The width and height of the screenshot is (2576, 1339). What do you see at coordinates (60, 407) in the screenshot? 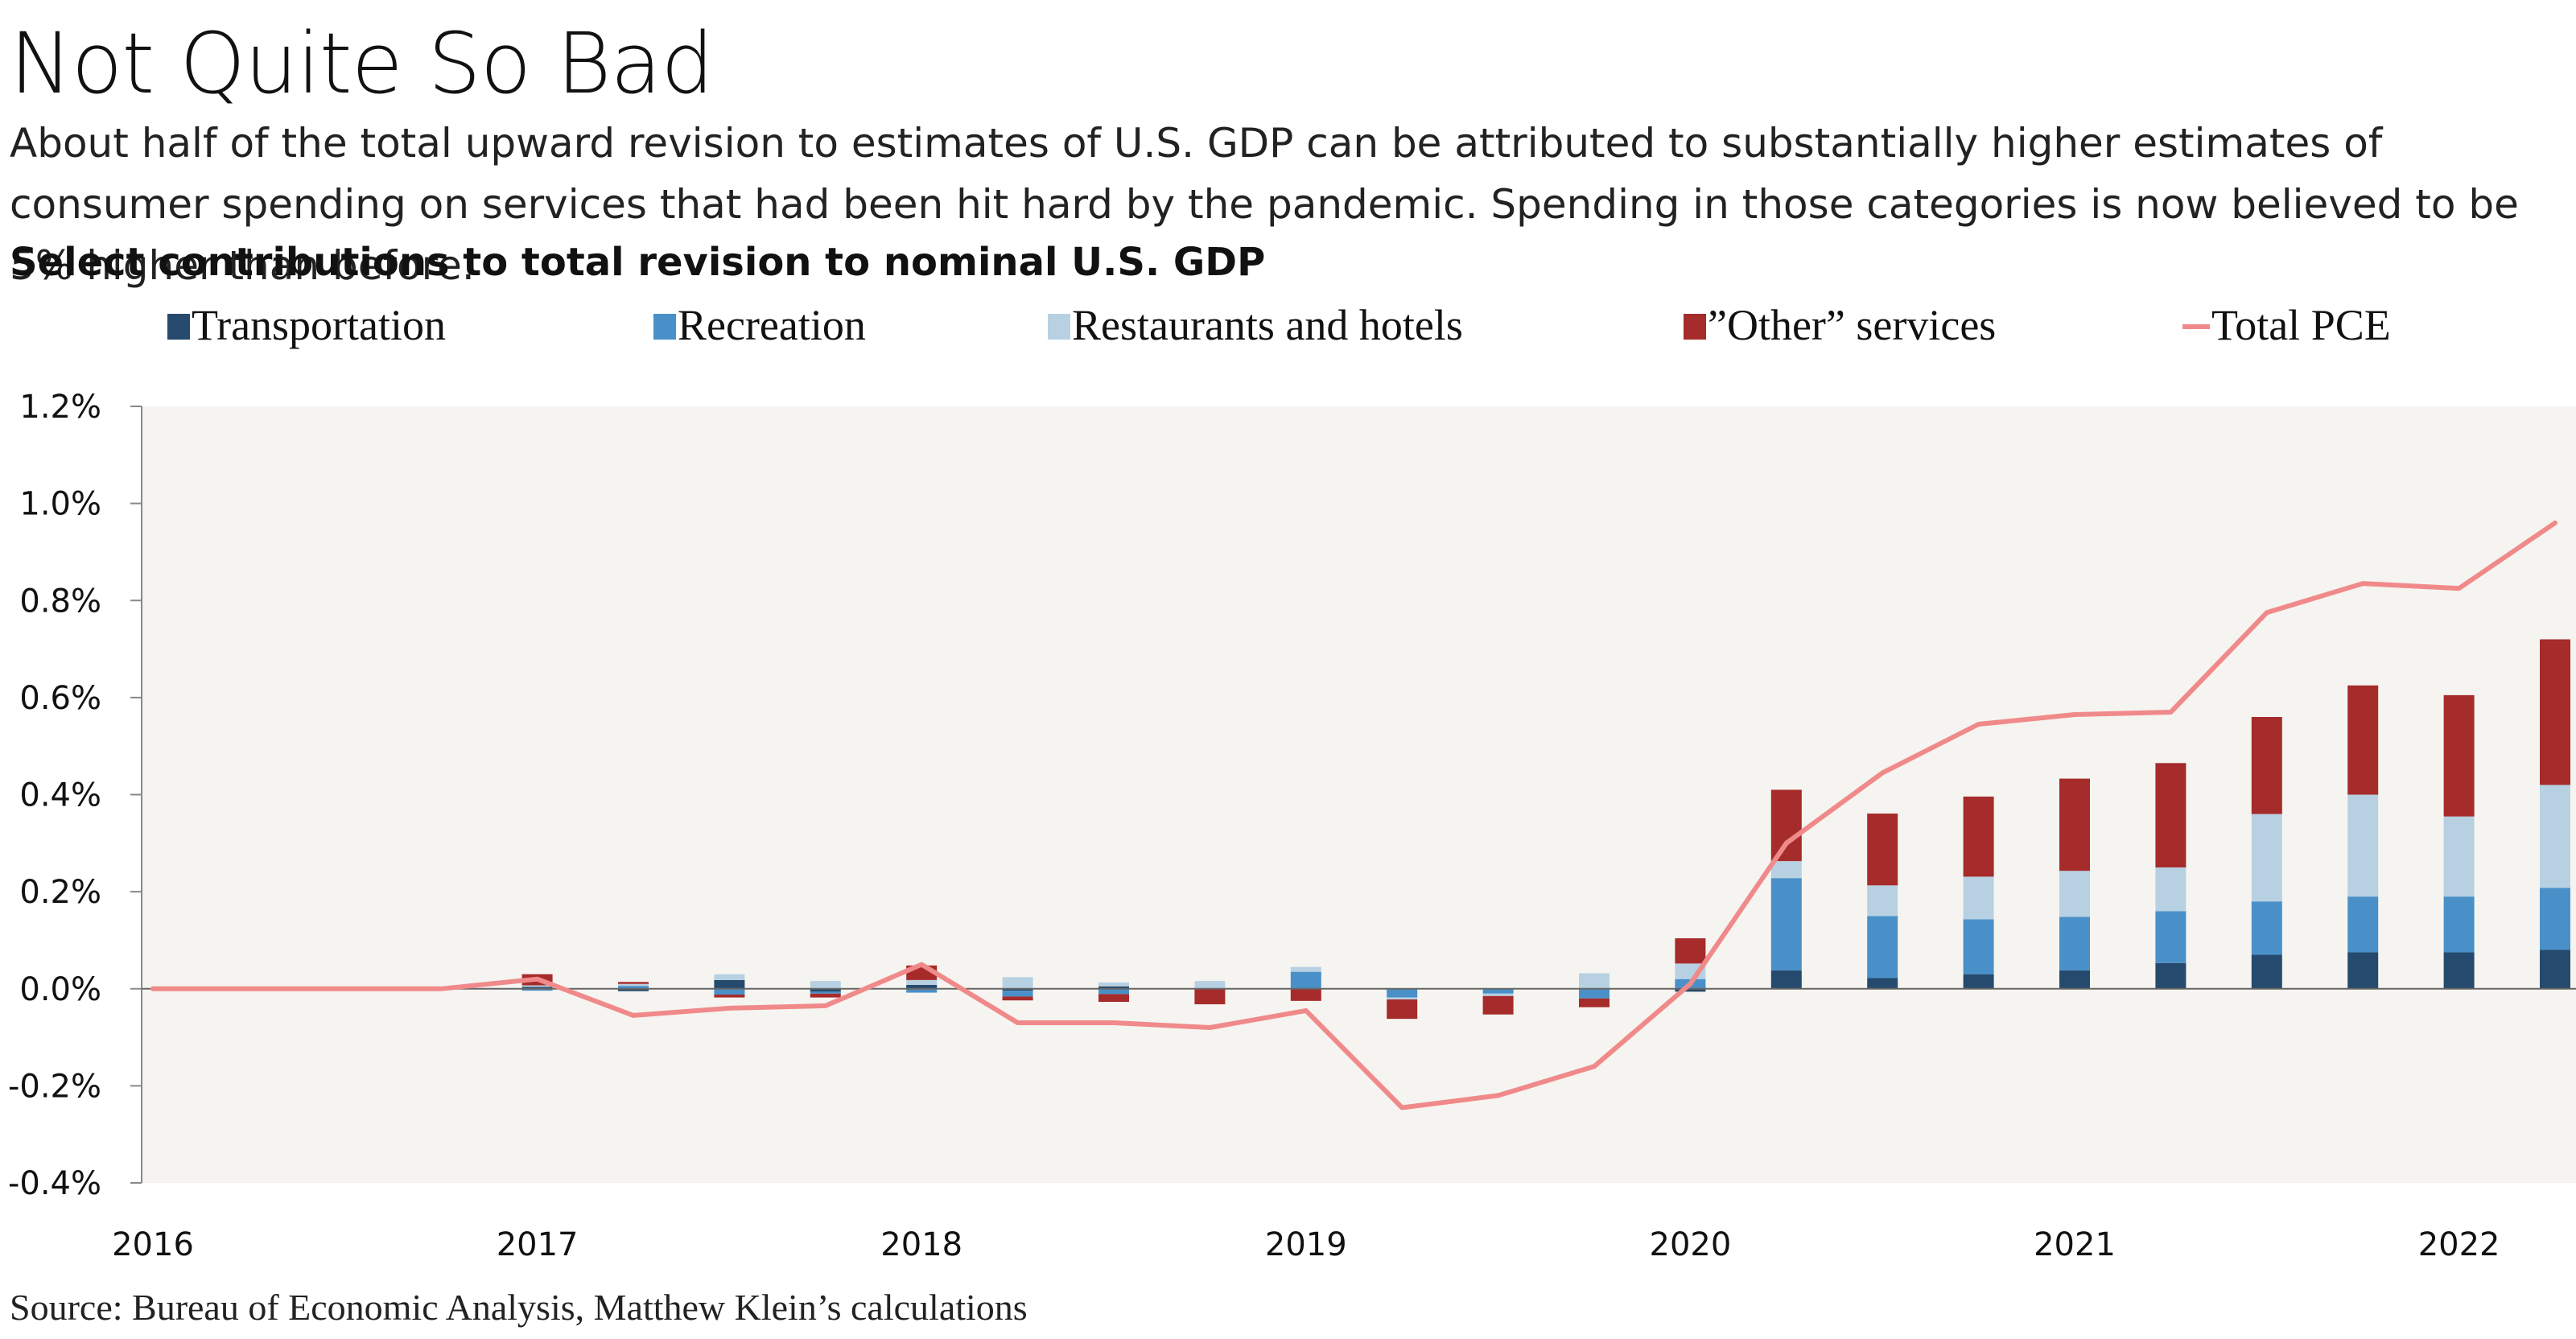
I see `y-tick-label: 1.2%` at bounding box center [60, 407].